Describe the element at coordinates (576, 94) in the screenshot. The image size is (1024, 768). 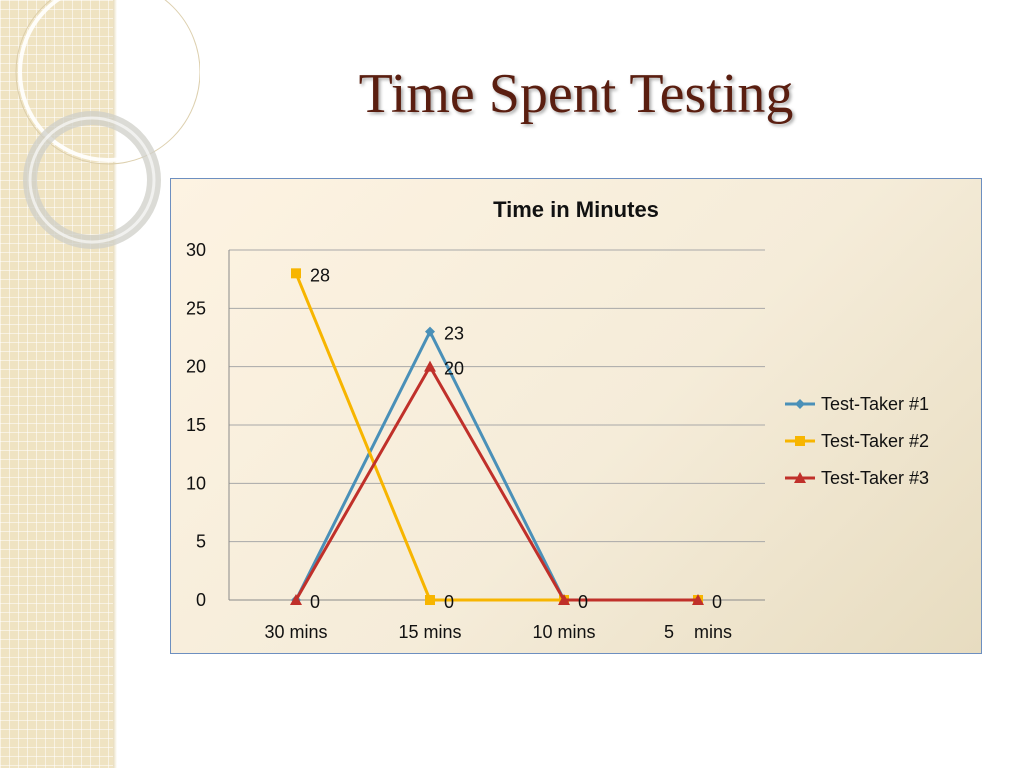
I see `slide-title: Time Spent Testing` at that location.